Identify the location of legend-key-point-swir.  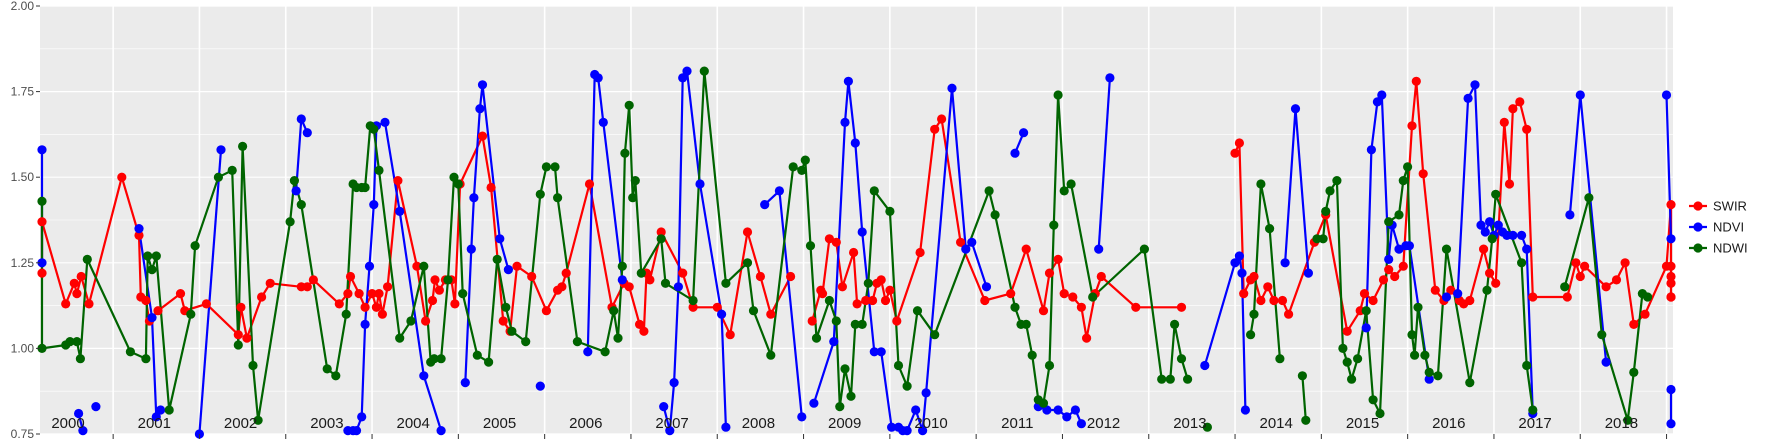
(1698, 206).